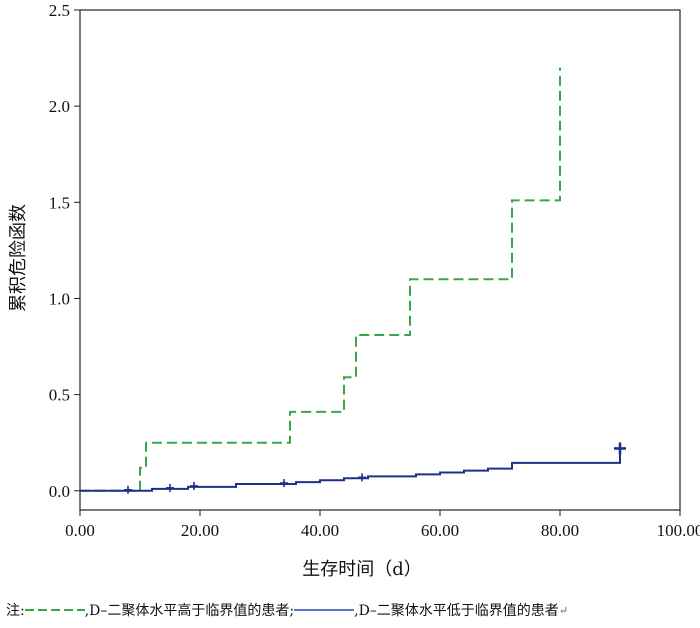 The width and height of the screenshot is (700, 628). Describe the element at coordinates (456, 611) in the screenshot. I see `legend-label-low: ,D–二聚体水平低于临界值的患者` at that location.